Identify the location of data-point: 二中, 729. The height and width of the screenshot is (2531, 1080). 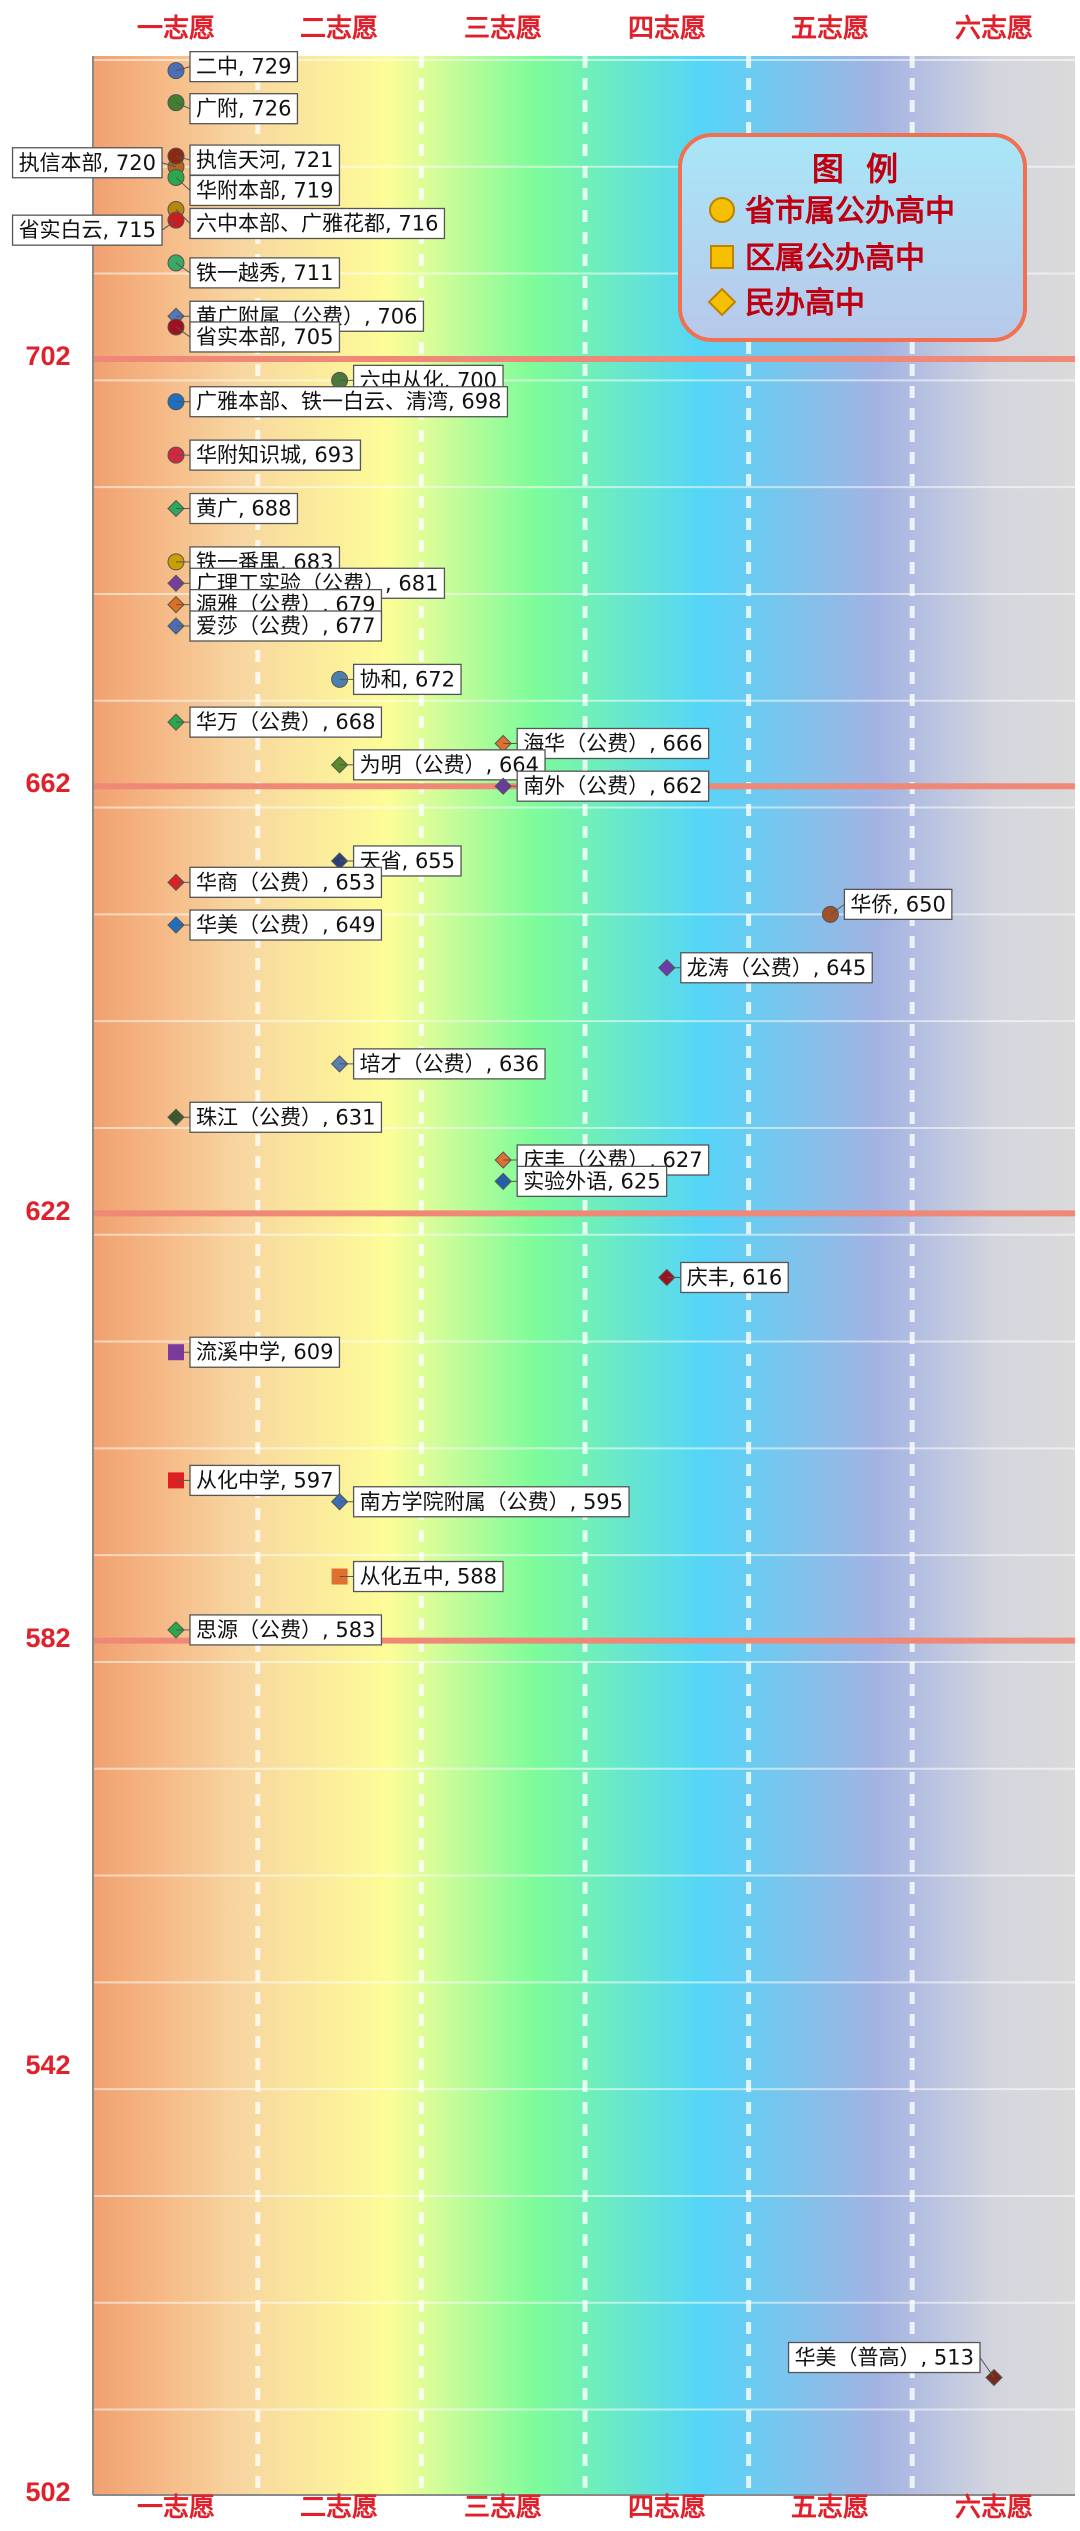
(233, 66).